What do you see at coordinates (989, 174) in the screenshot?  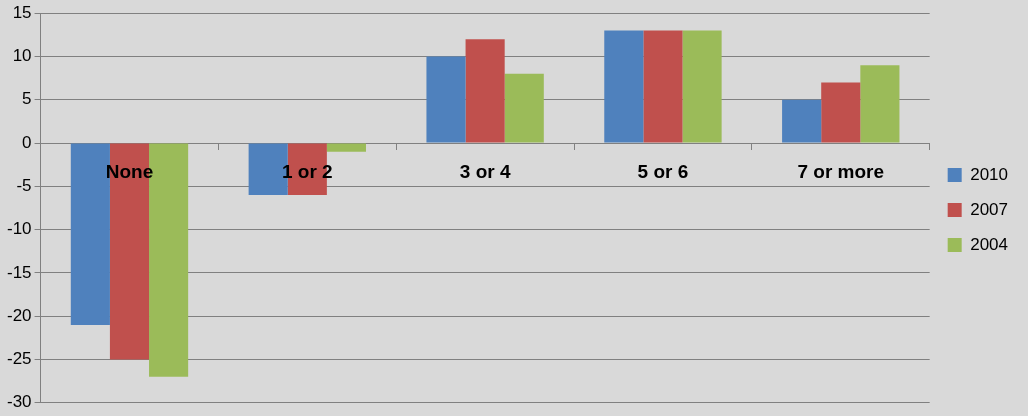 I see `legend-label: 2010` at bounding box center [989, 174].